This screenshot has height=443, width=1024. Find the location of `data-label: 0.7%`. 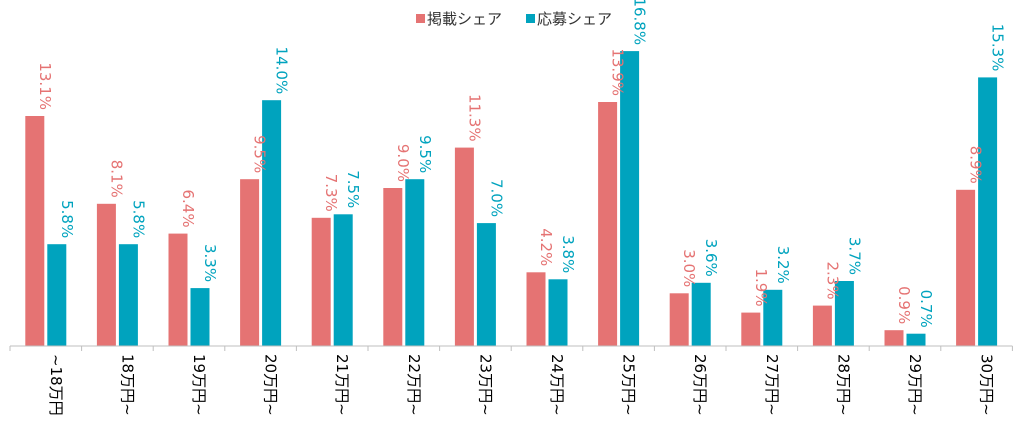

data-label: 0.7% is located at coordinates (926, 309).